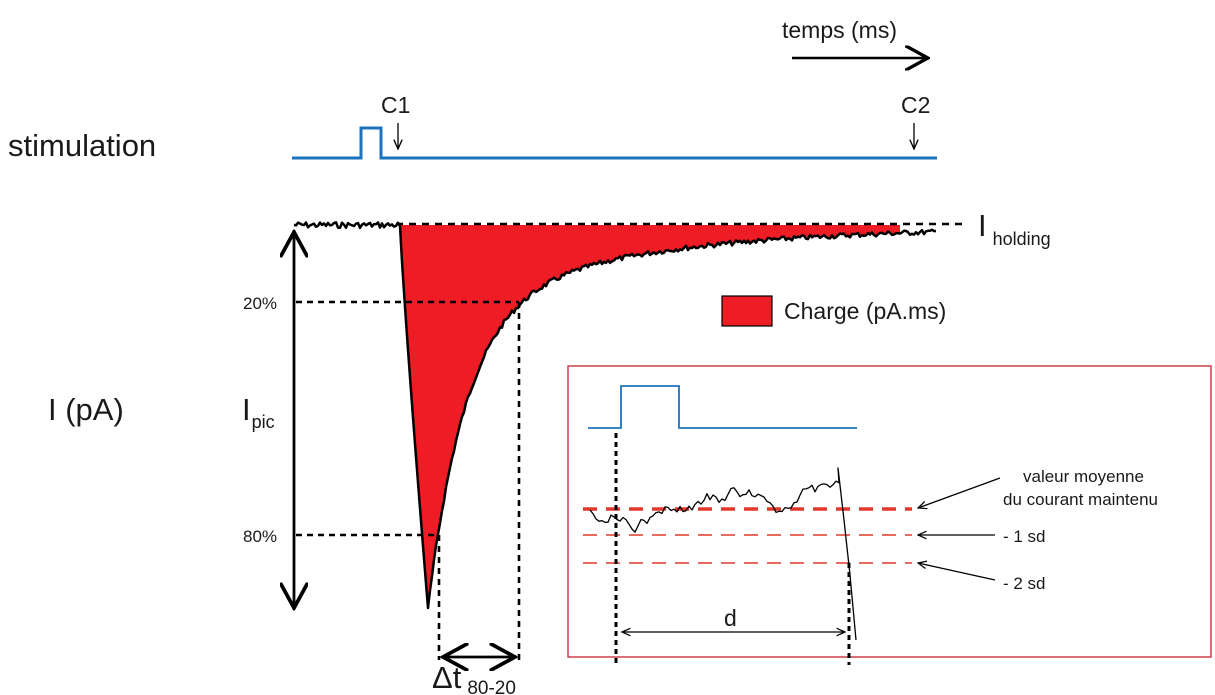 This screenshot has height=695, width=1215. Describe the element at coordinates (839, 30) in the screenshot. I see `time-axis-label: temps (ms)` at that location.